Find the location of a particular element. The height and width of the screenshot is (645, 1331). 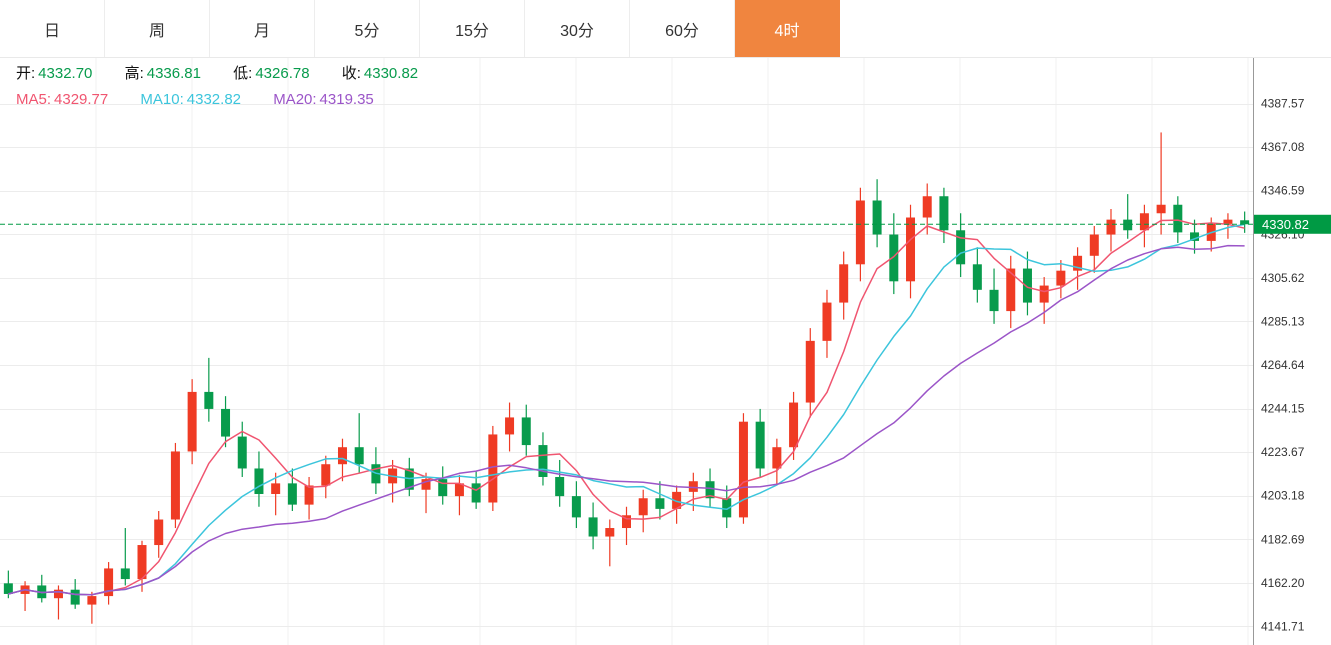

low-label: 低: is located at coordinates (243, 73).